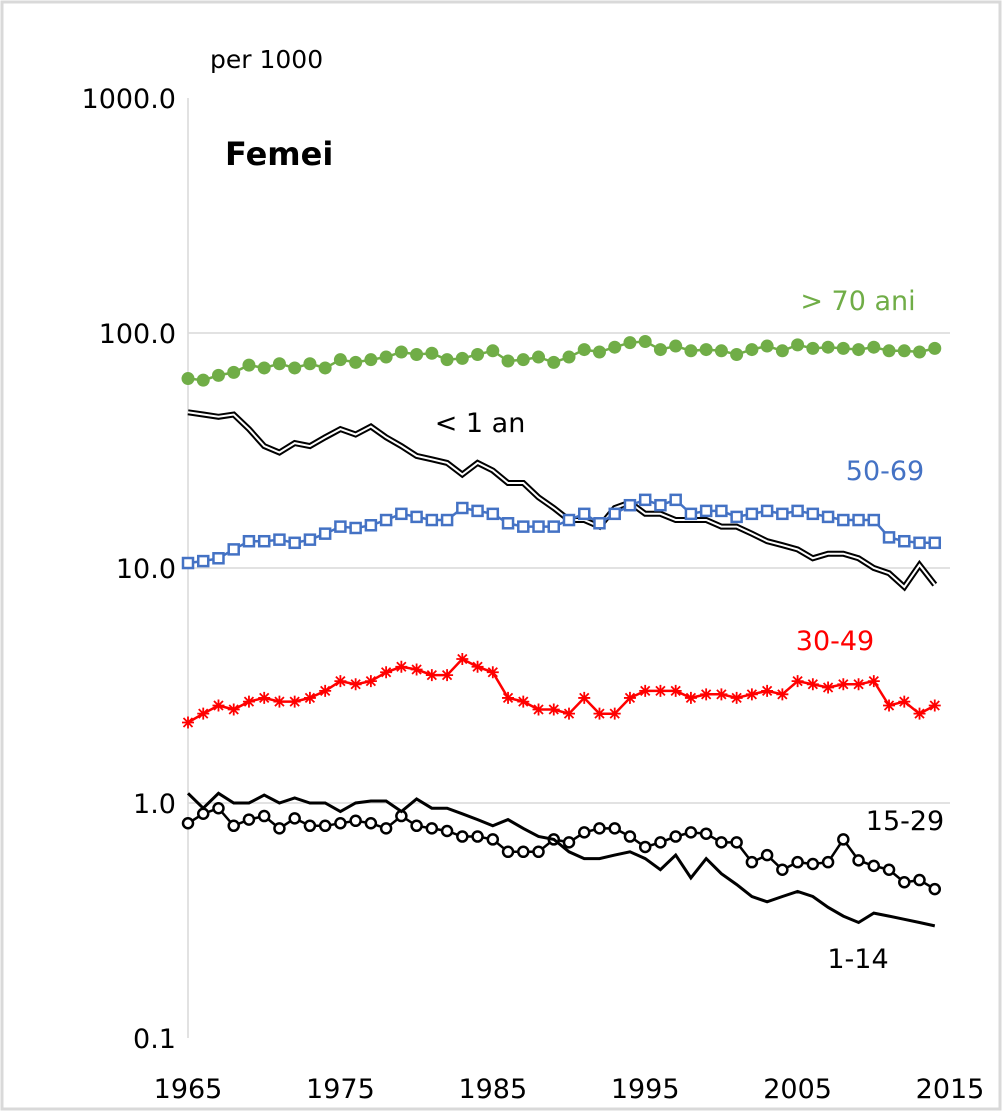 The height and width of the screenshot is (1115, 1002). I want to click on y-tick-label: 0.1, so click(154, 1039).